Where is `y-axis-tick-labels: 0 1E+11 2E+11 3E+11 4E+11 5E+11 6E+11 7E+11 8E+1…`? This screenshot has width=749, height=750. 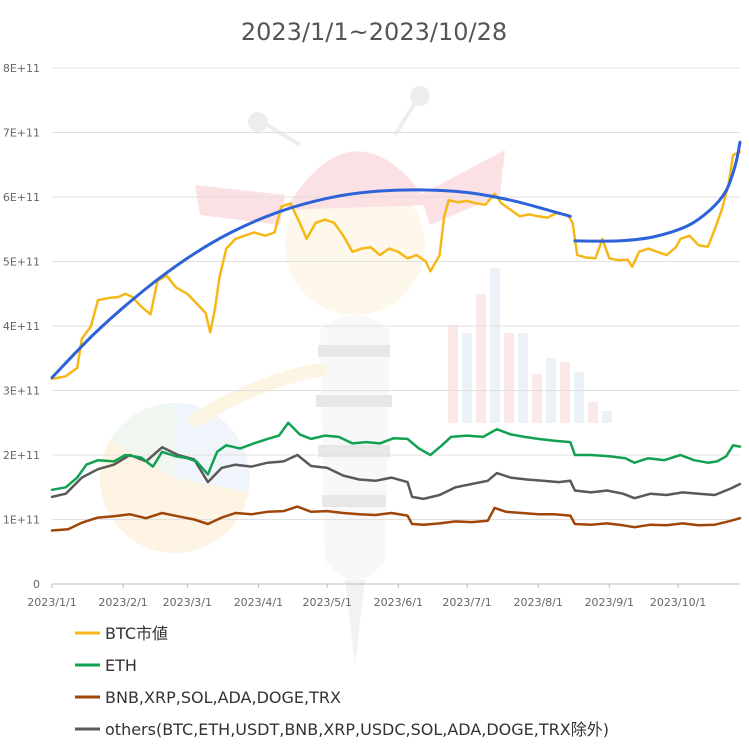 y-axis-tick-labels: 0 1E+11 2E+11 3E+11 4E+11 5E+11 6E+11 7E+11 8E+1… is located at coordinates (21, 326).